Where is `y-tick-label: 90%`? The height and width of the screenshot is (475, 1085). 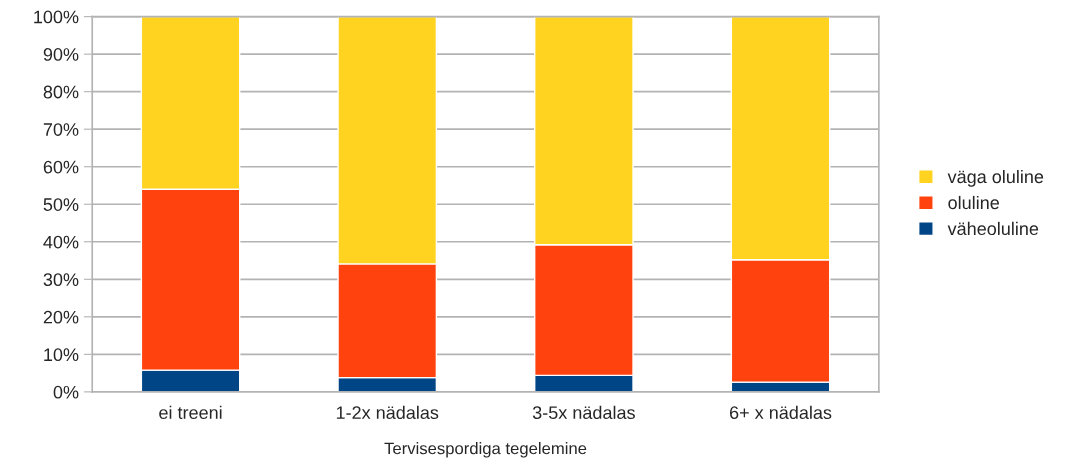 y-tick-label: 90% is located at coordinates (61, 54).